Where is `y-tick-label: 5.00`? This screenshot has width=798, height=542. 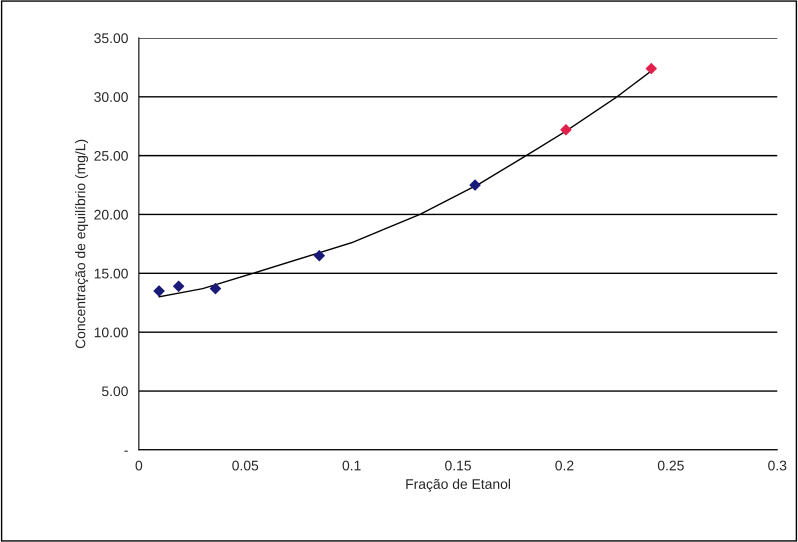 y-tick-label: 5.00 is located at coordinates (115, 391).